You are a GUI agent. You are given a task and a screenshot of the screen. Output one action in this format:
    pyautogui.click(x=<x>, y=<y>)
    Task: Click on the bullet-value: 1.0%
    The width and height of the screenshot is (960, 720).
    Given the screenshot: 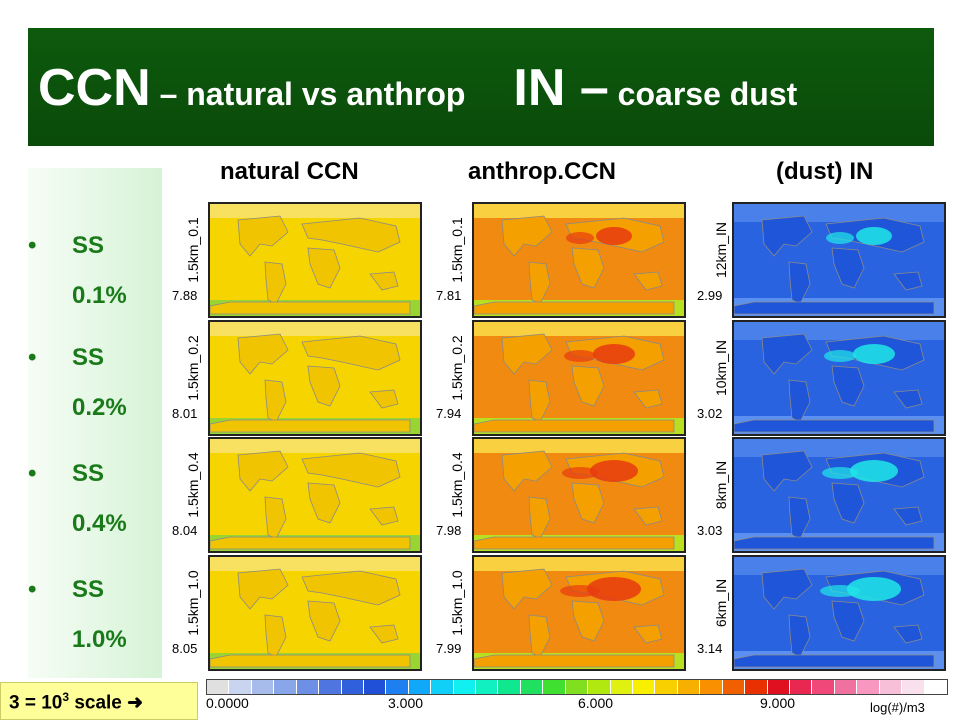 What is the action you would take?
    pyautogui.click(x=99, y=639)
    